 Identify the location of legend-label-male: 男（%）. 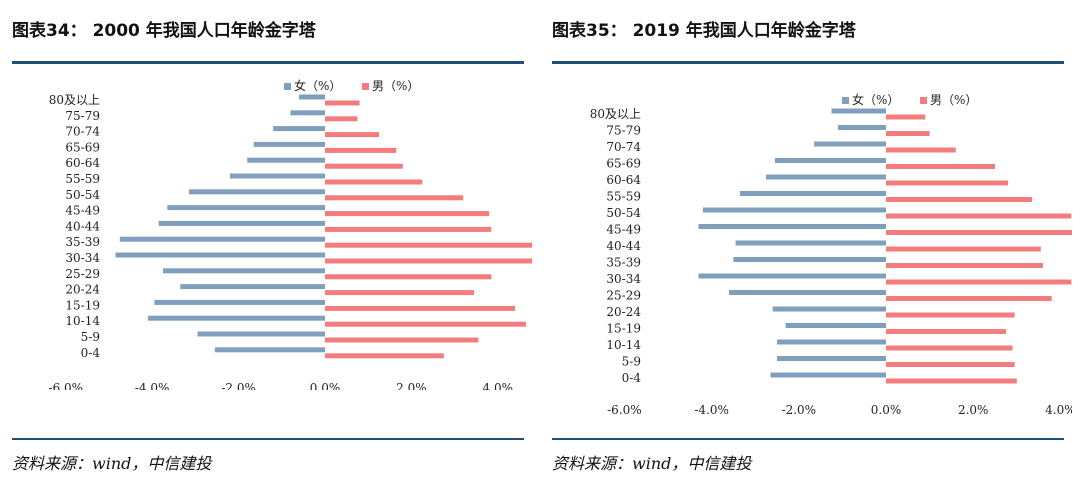
(395, 86).